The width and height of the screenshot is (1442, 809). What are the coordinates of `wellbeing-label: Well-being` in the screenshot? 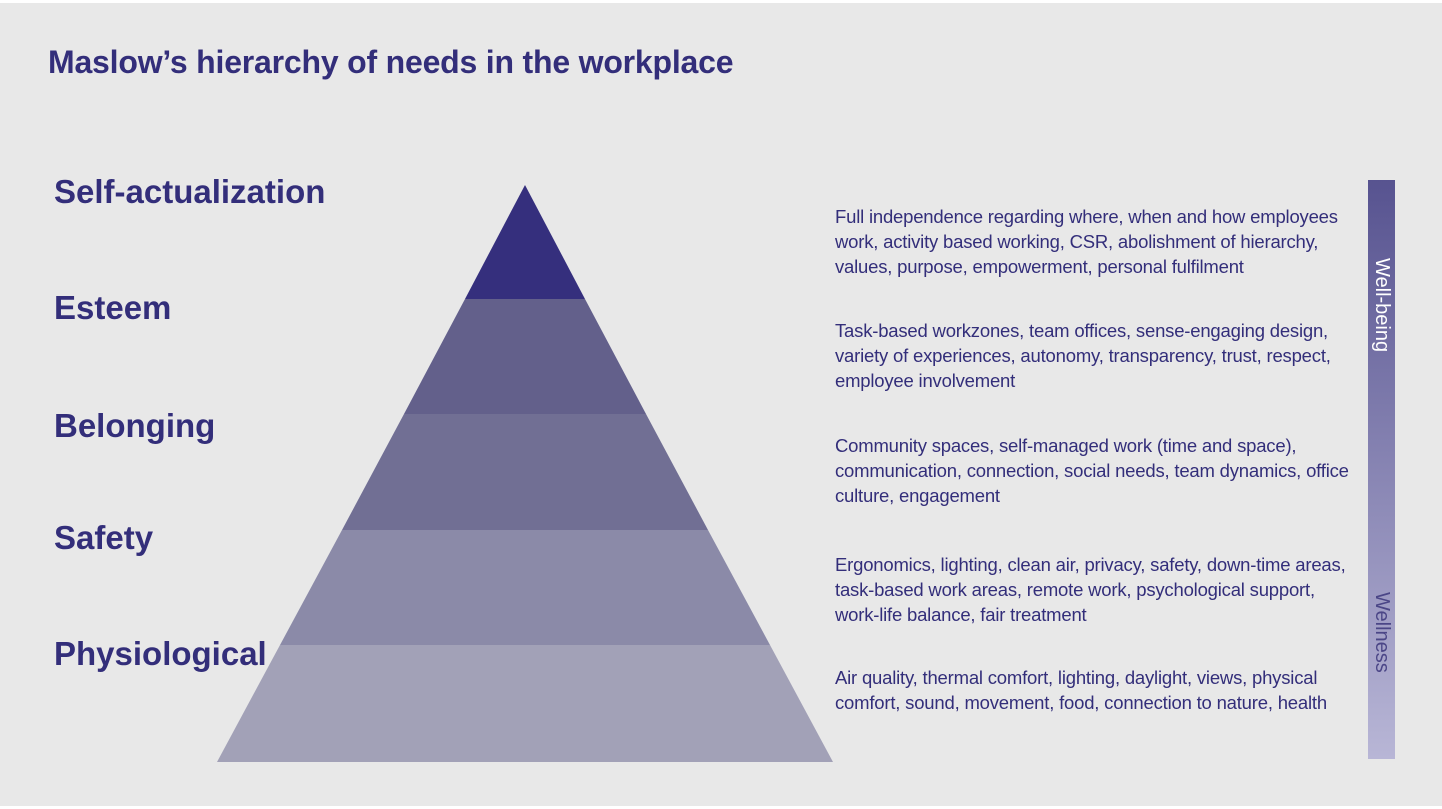 It's located at (1382, 305).